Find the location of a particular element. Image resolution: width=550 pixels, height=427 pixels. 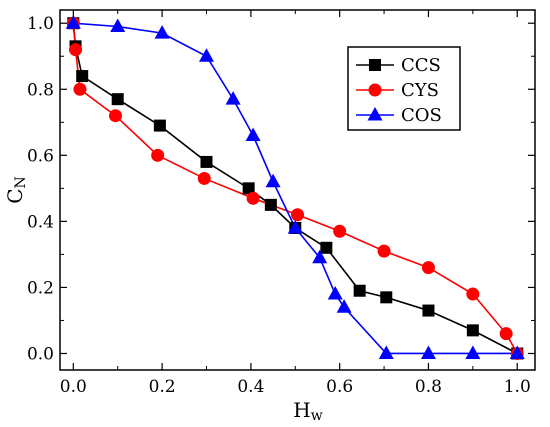

y-tick-label: 0.6 is located at coordinates (40, 156).